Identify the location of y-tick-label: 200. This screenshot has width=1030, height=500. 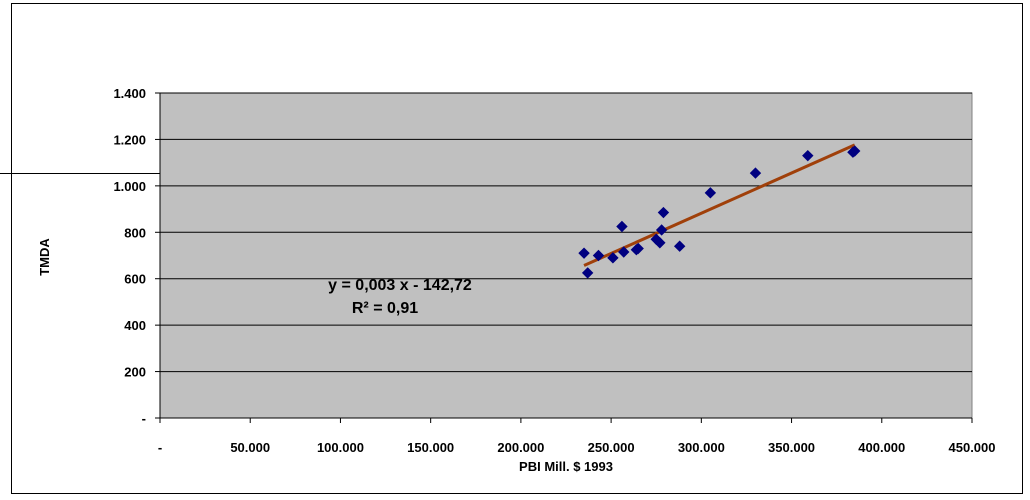
(135, 372).